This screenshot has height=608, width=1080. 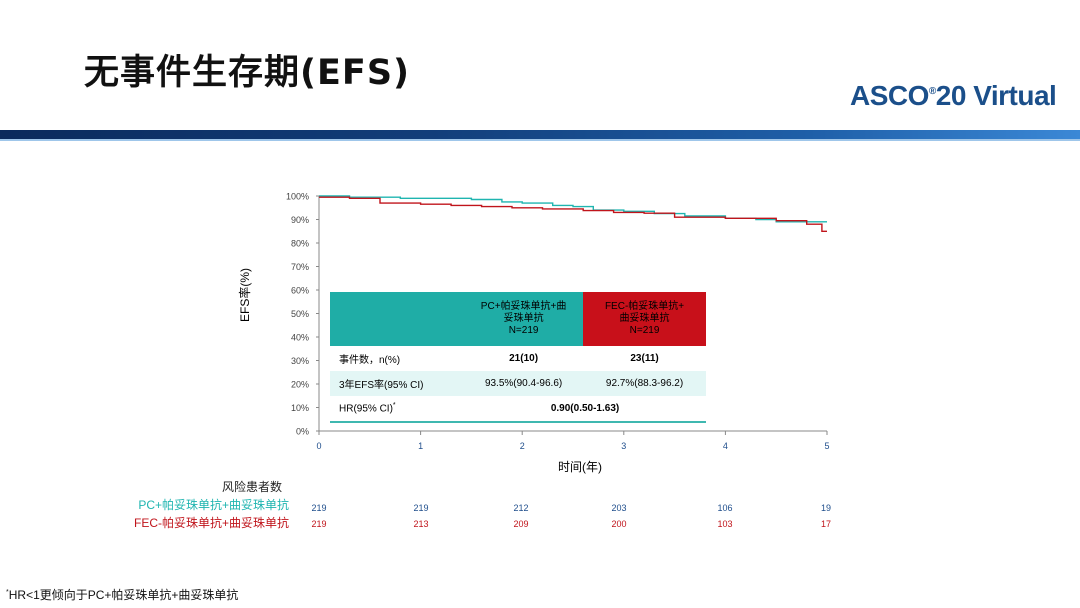 What do you see at coordinates (540, 140) in the screenshot?
I see `header-band-light` at bounding box center [540, 140].